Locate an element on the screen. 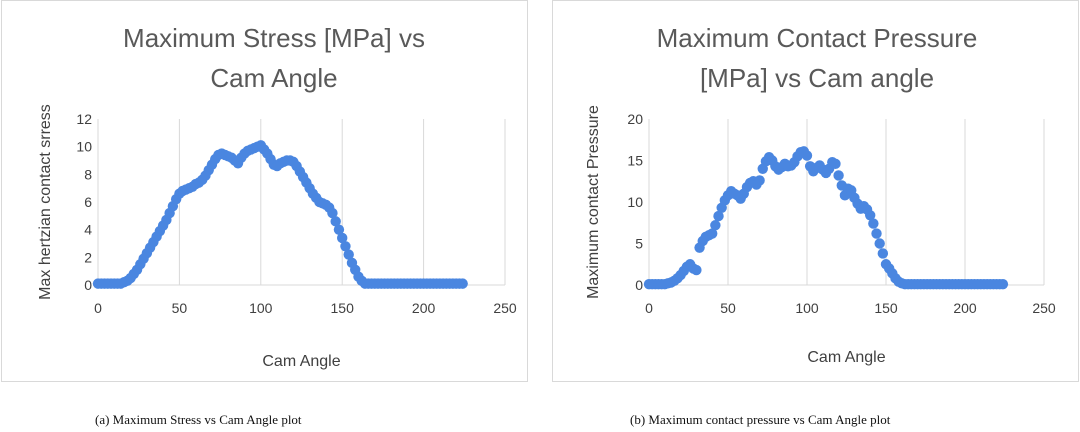  y-axis-label: Maximum contact Pressure is located at coordinates (593, 202).